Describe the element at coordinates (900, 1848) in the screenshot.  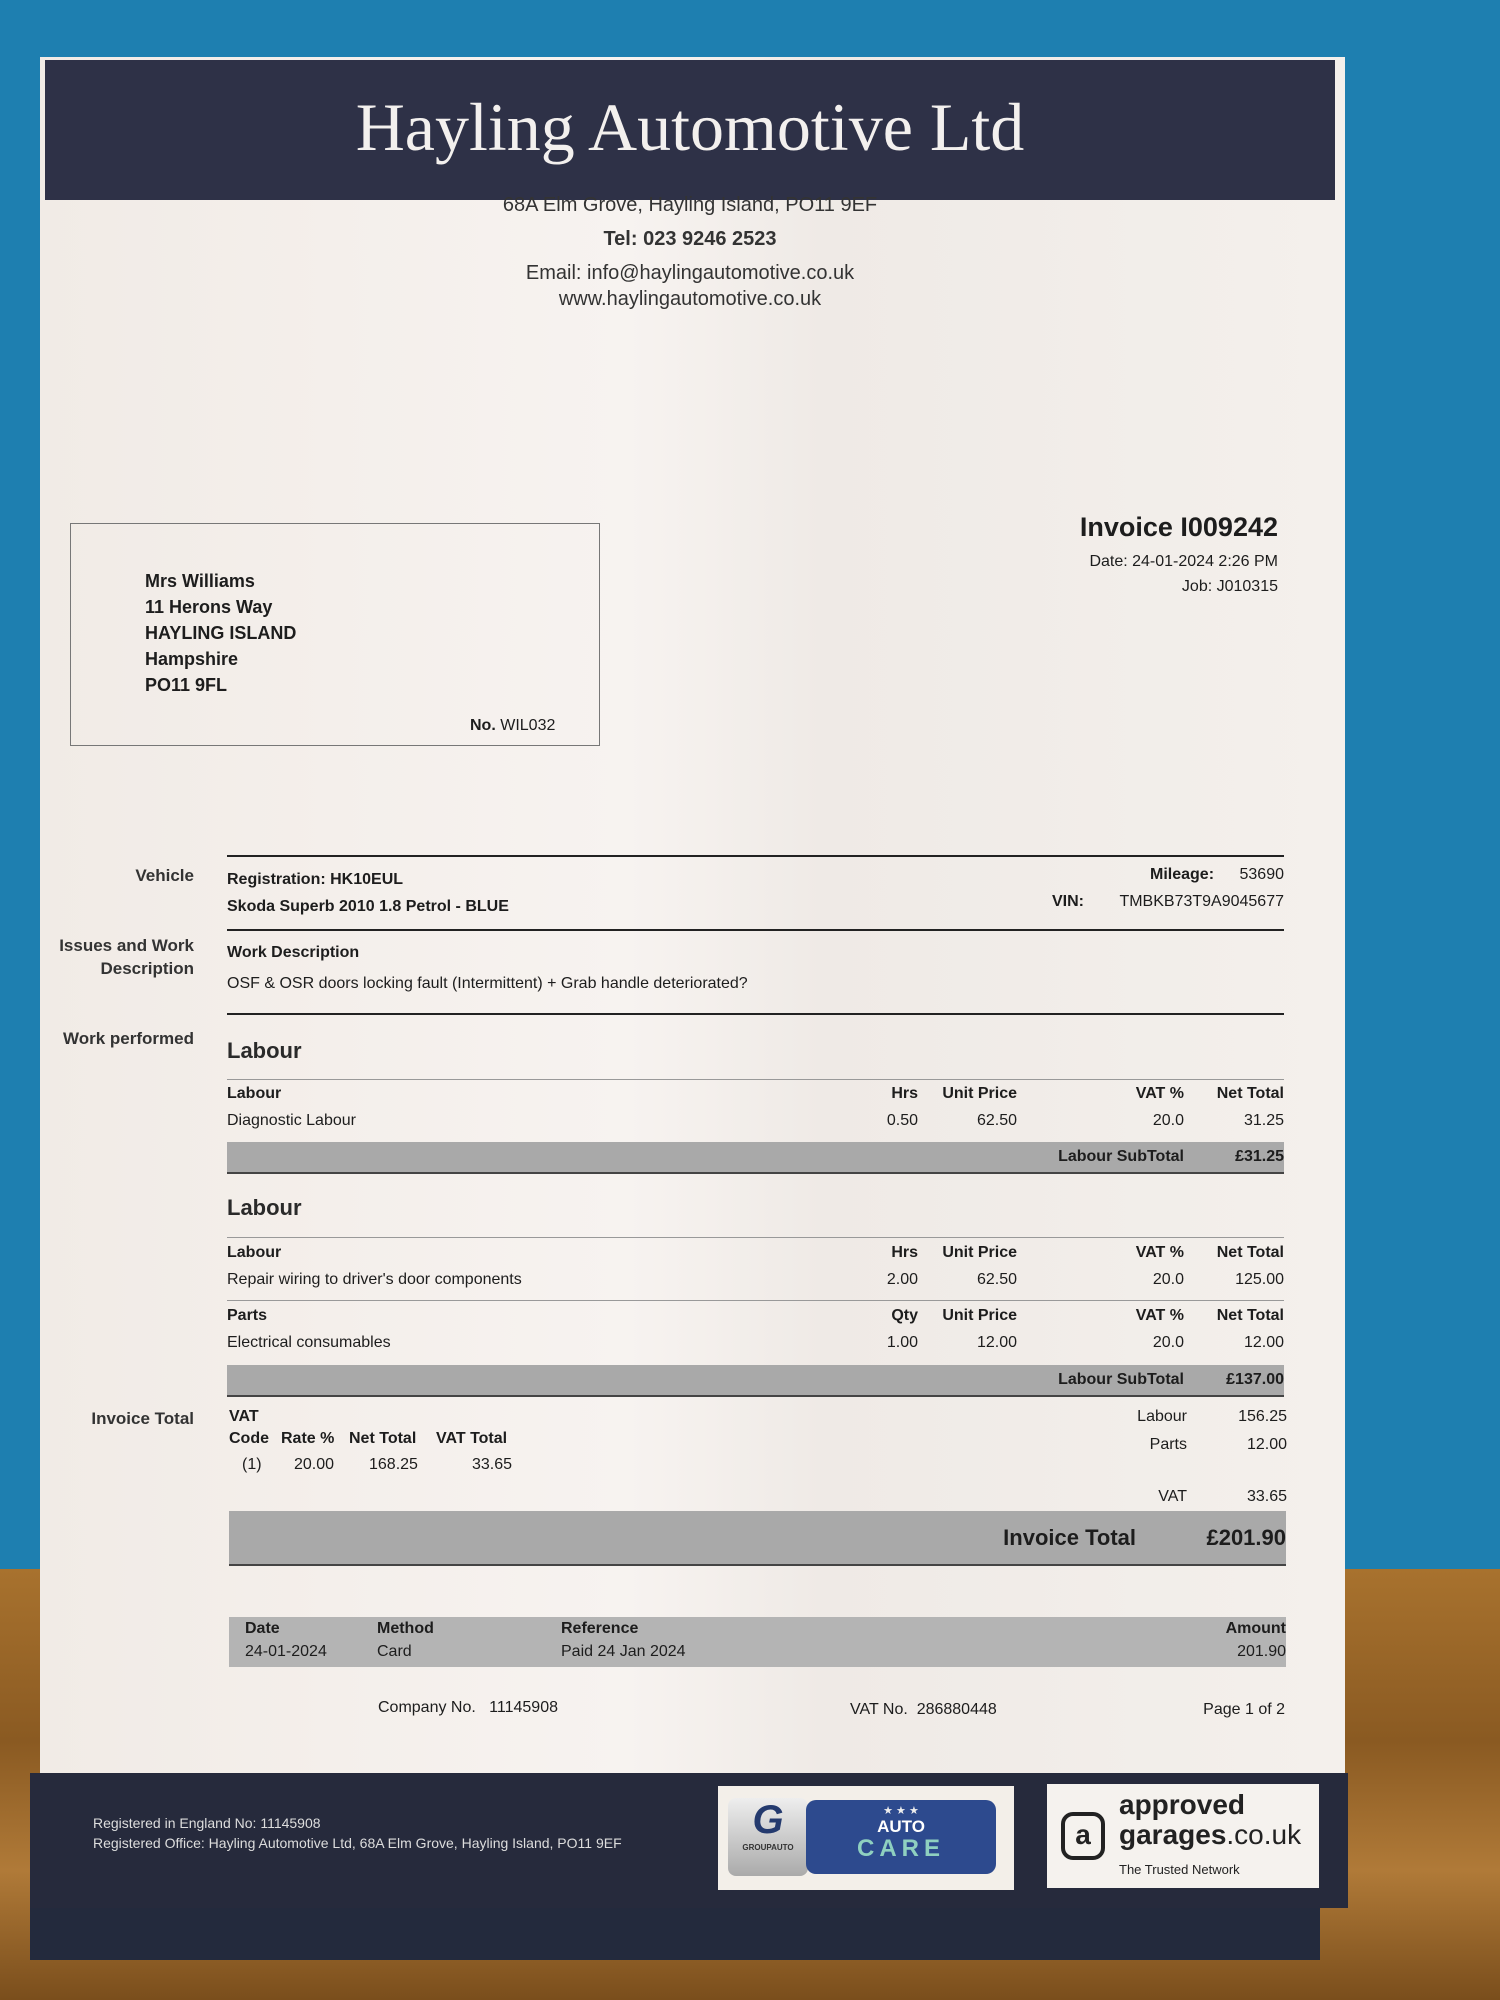
I see `autocare-bottom: CARE` at that location.